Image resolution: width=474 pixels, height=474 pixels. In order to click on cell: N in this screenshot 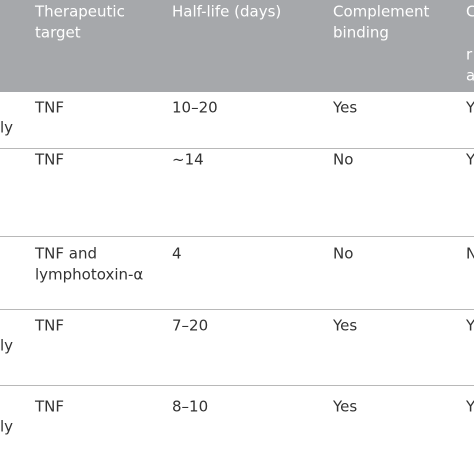, I will do `click(470, 253)`.